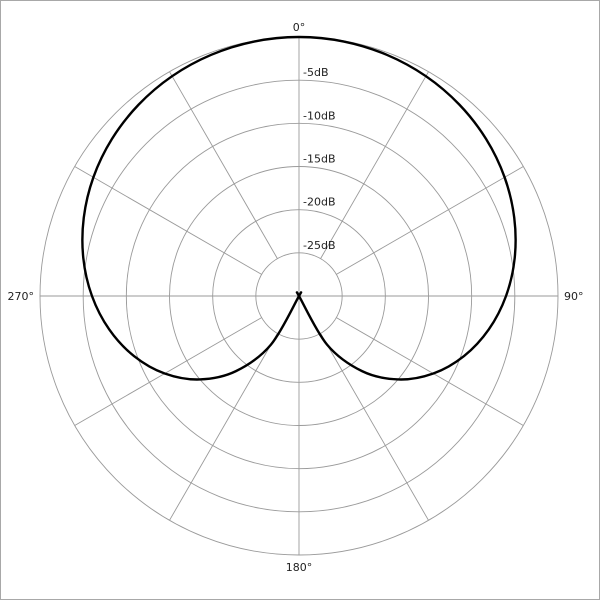 The height and width of the screenshot is (600, 600). Describe the element at coordinates (574, 296) in the screenshot. I see `angle-label: 90°` at that location.